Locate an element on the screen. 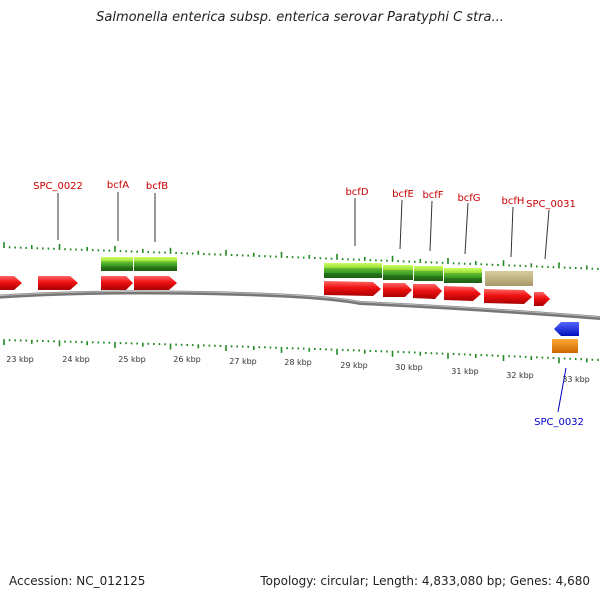 This screenshot has width=600, height=600. gene-arrow-bcfG is located at coordinates (462, 293).